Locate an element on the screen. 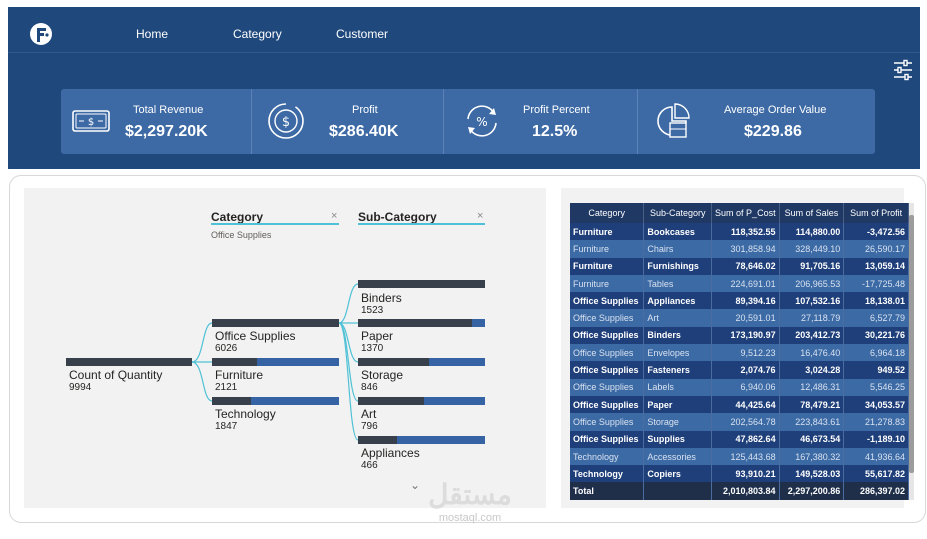 This screenshot has width=927, height=539. kpi-value: $286.40K is located at coordinates (364, 131).